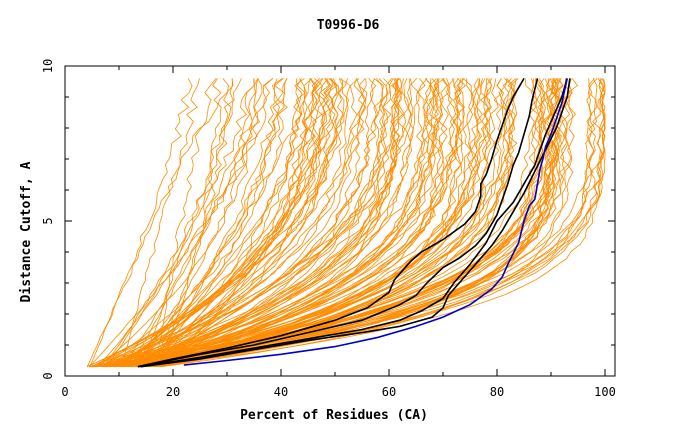 The width and height of the screenshot is (680, 440). I want to click on chart-title: T0996-D6, so click(348, 25).